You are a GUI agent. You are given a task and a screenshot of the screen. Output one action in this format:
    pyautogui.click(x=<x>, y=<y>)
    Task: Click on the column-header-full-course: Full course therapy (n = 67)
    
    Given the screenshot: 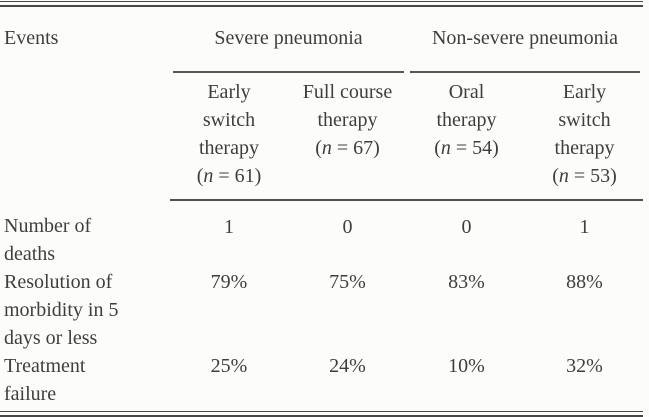 What is the action you would take?
    pyautogui.click(x=347, y=137)
    